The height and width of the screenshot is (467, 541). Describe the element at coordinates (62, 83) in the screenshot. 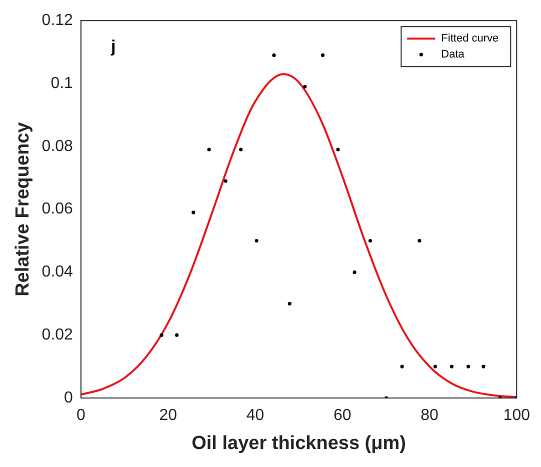

I see `y-tick-label: 0.1` at that location.